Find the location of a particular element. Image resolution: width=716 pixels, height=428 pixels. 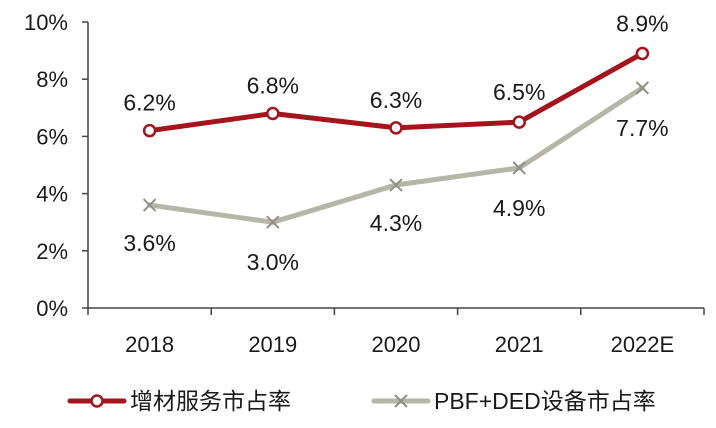

data-label: 8.9% is located at coordinates (642, 23).